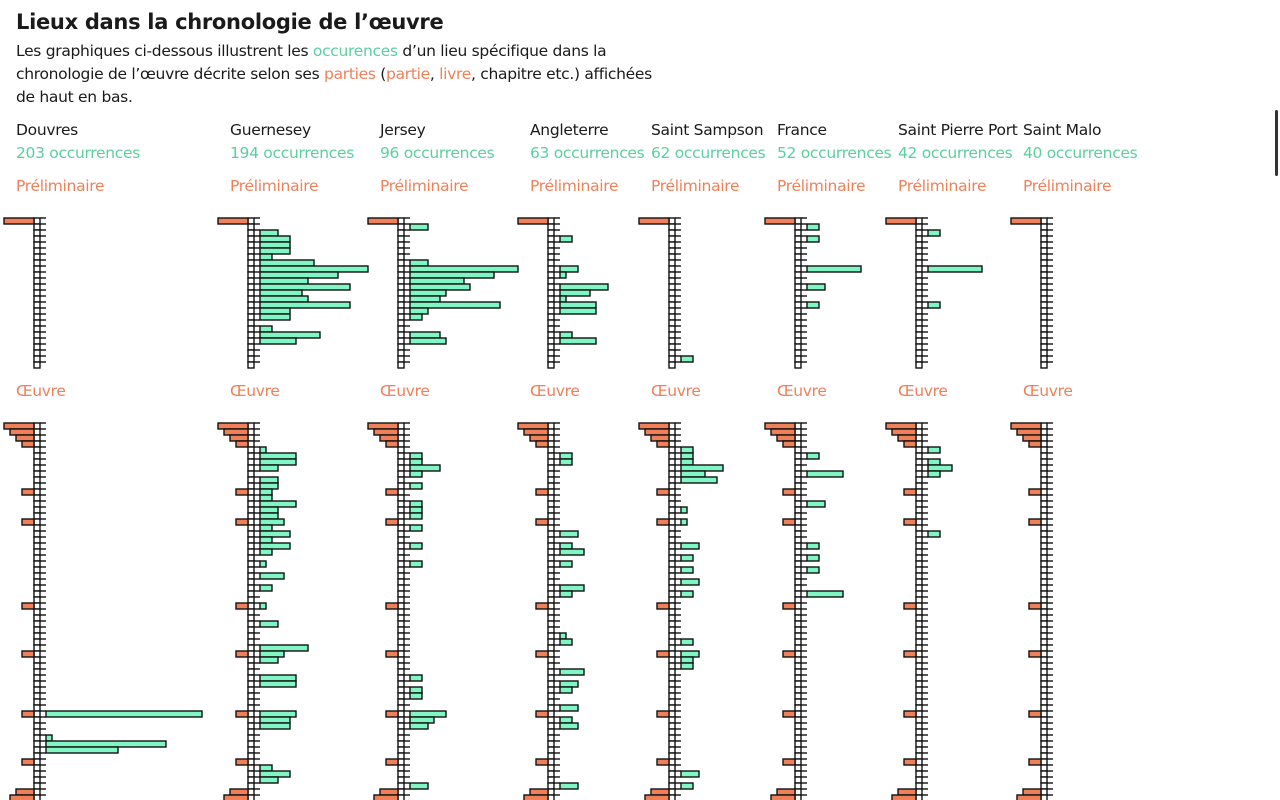 The height and width of the screenshot is (800, 1280). I want to click on place-name: Saint Pierre Port, so click(958, 130).